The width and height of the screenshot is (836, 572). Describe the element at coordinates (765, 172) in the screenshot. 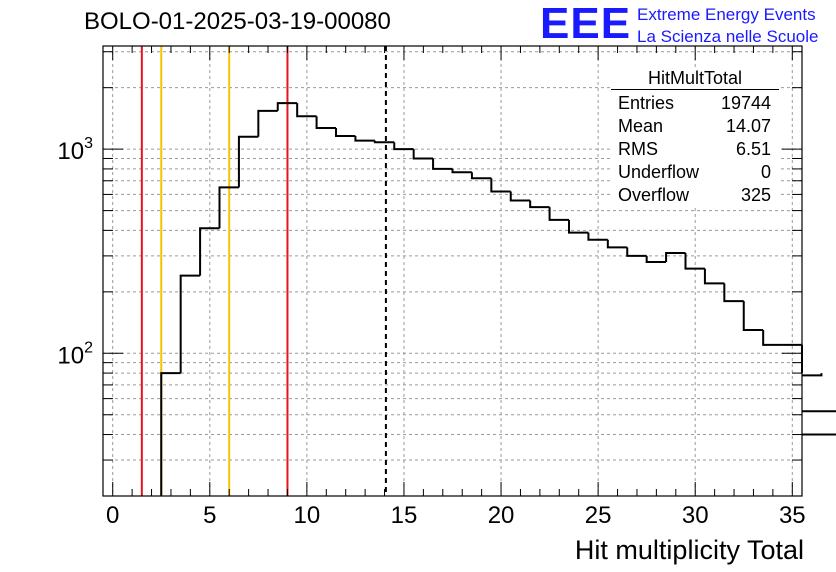

I see `stats-value: 0` at that location.